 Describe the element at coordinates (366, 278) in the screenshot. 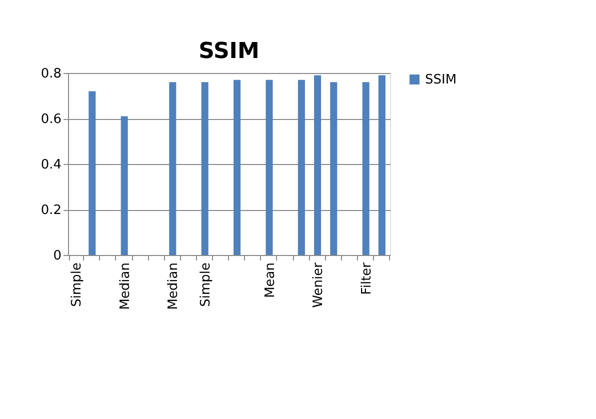

I see `x-tick-label: Filter` at that location.